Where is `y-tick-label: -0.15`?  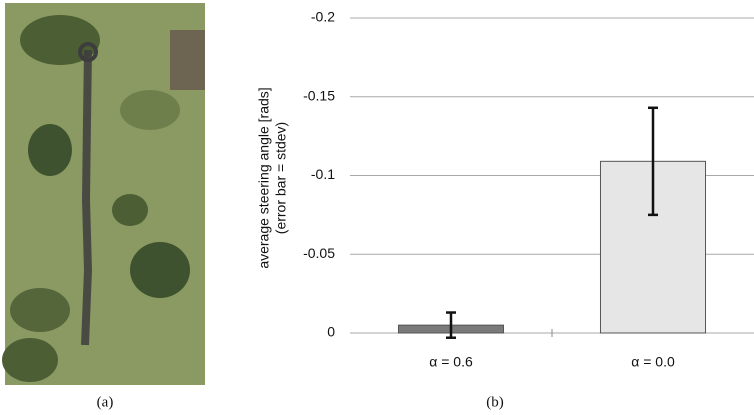
y-tick-label: -0.15 is located at coordinates (319, 95).